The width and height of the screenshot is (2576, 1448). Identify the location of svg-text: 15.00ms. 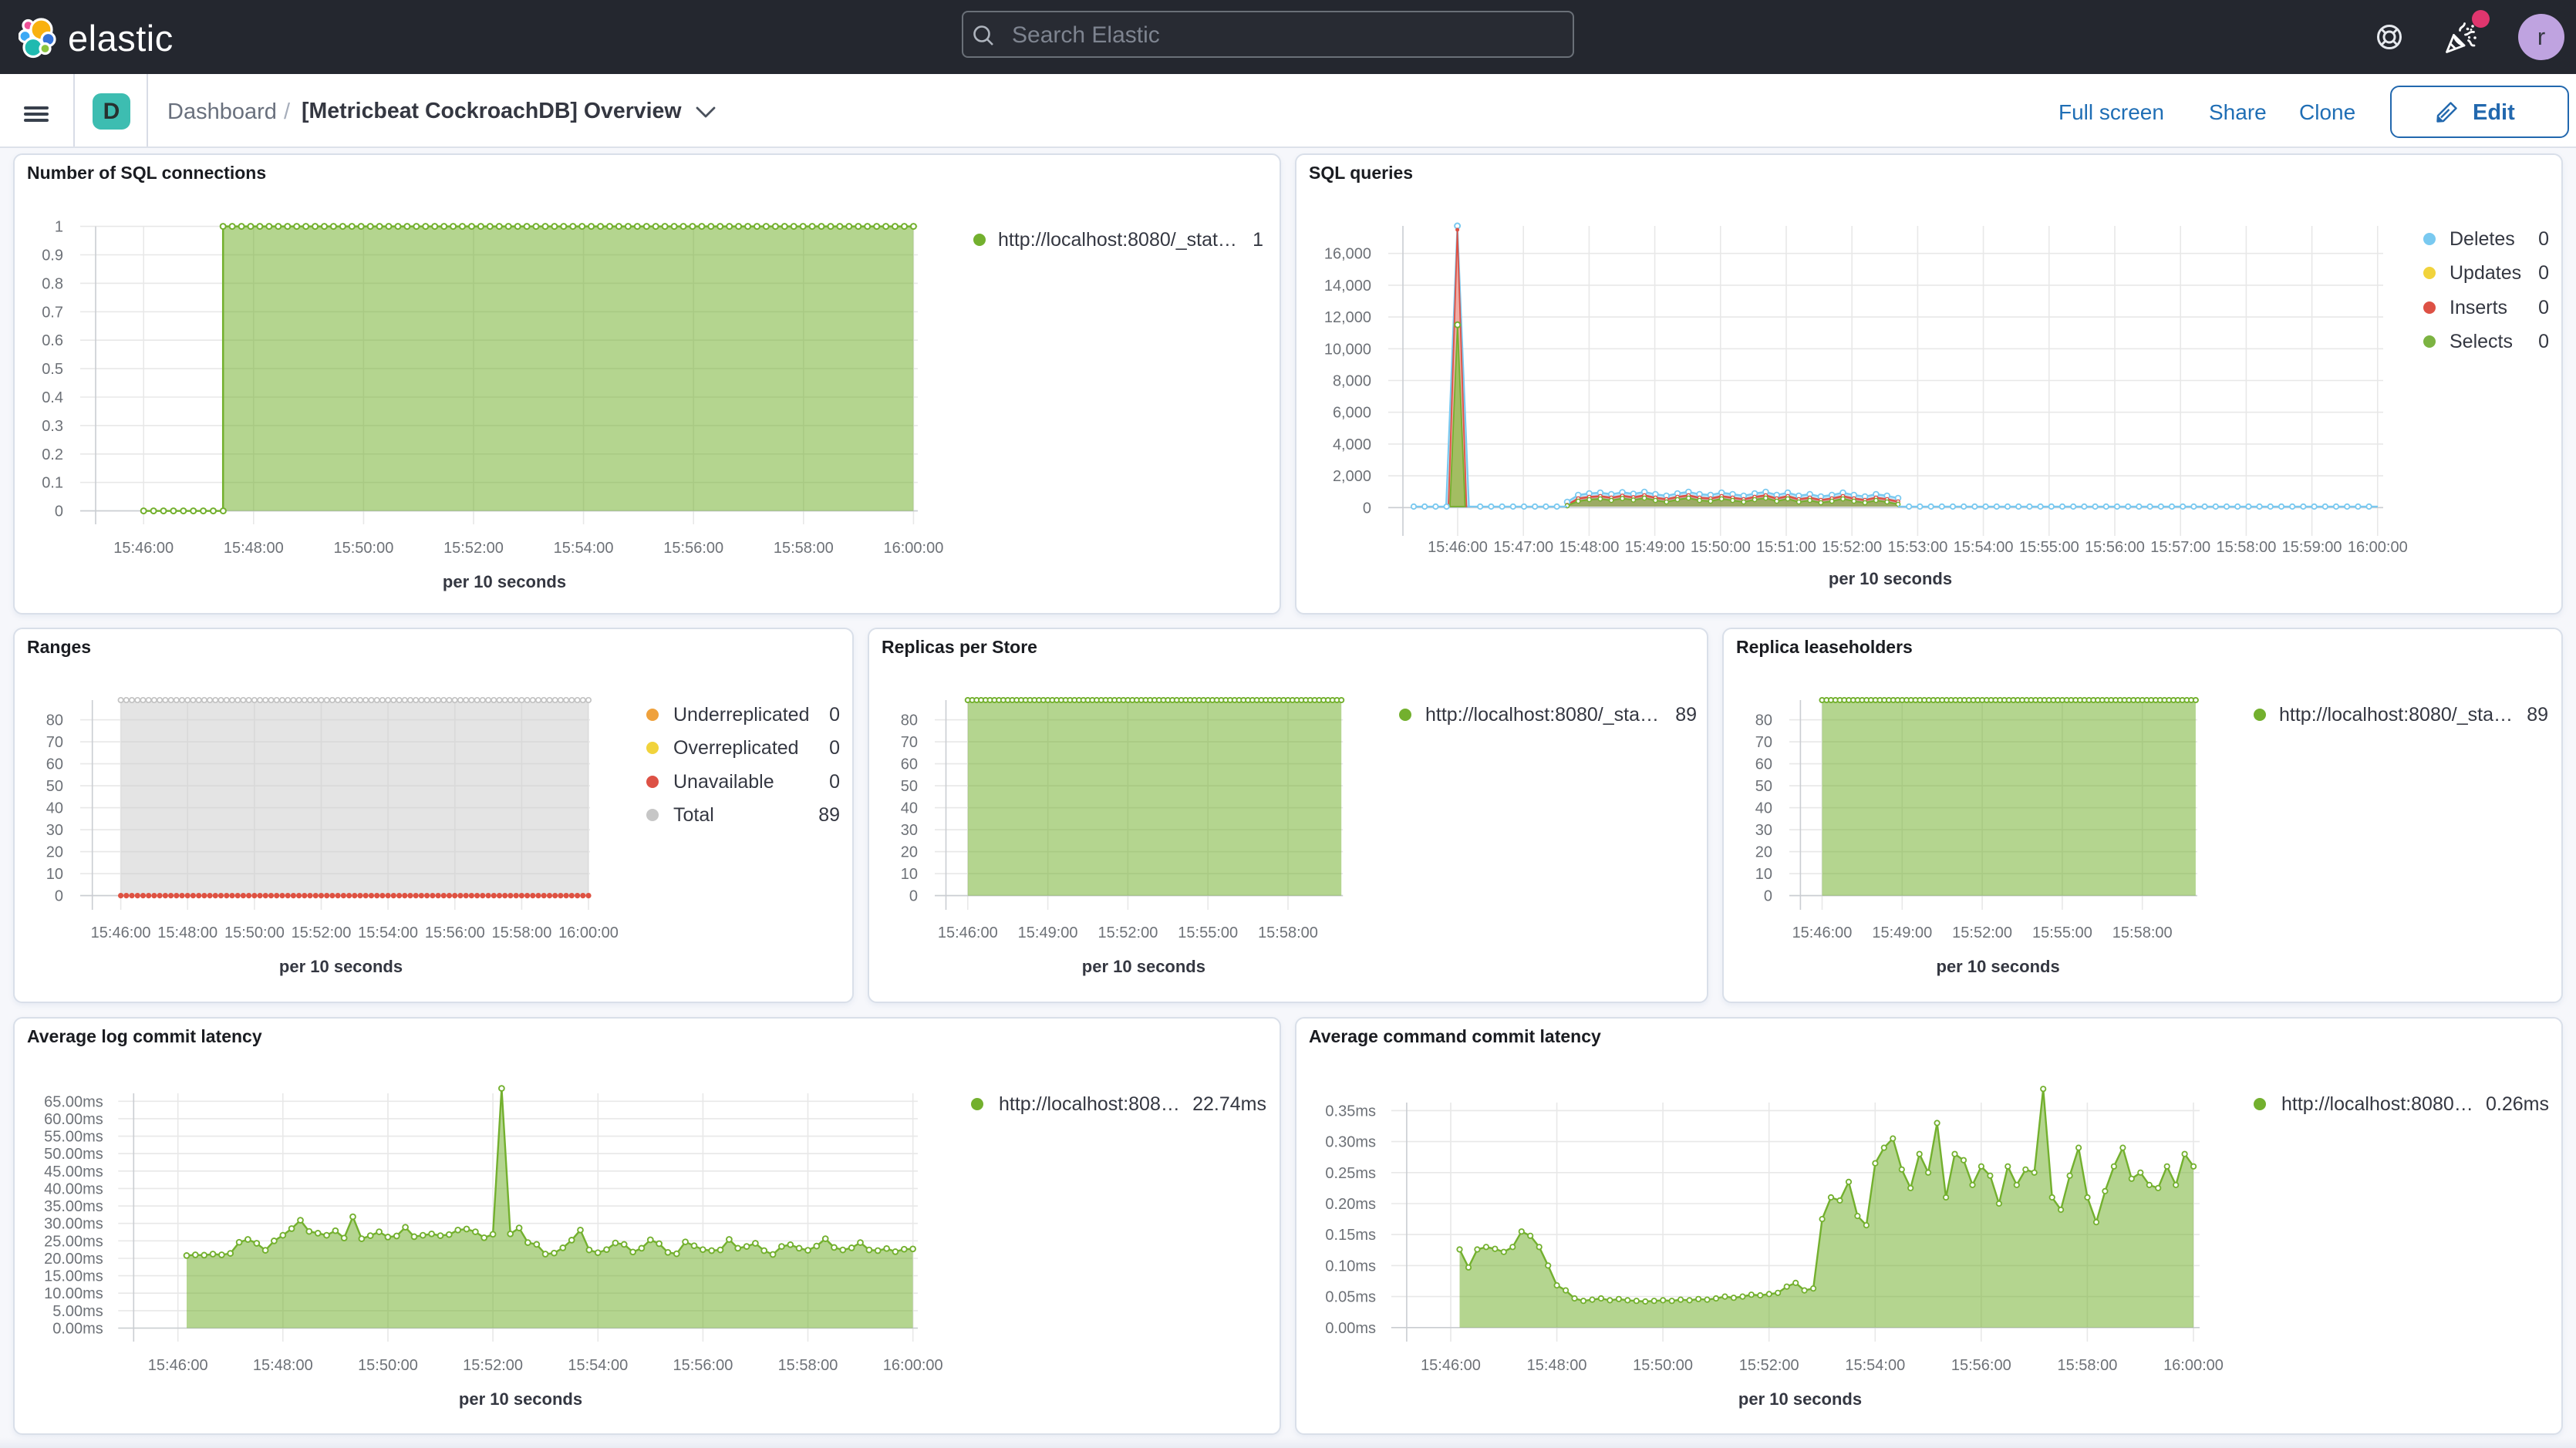
(73, 1276).